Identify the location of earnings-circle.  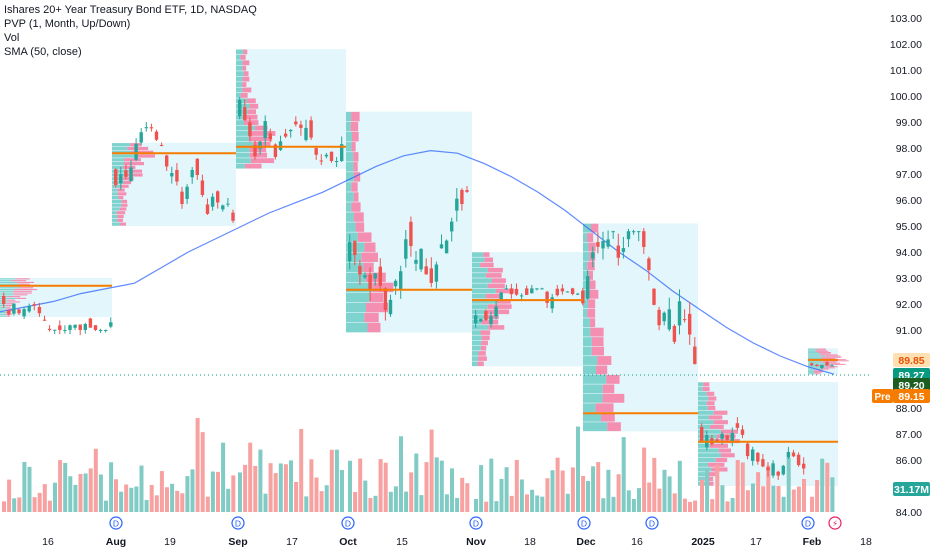
(835, 523).